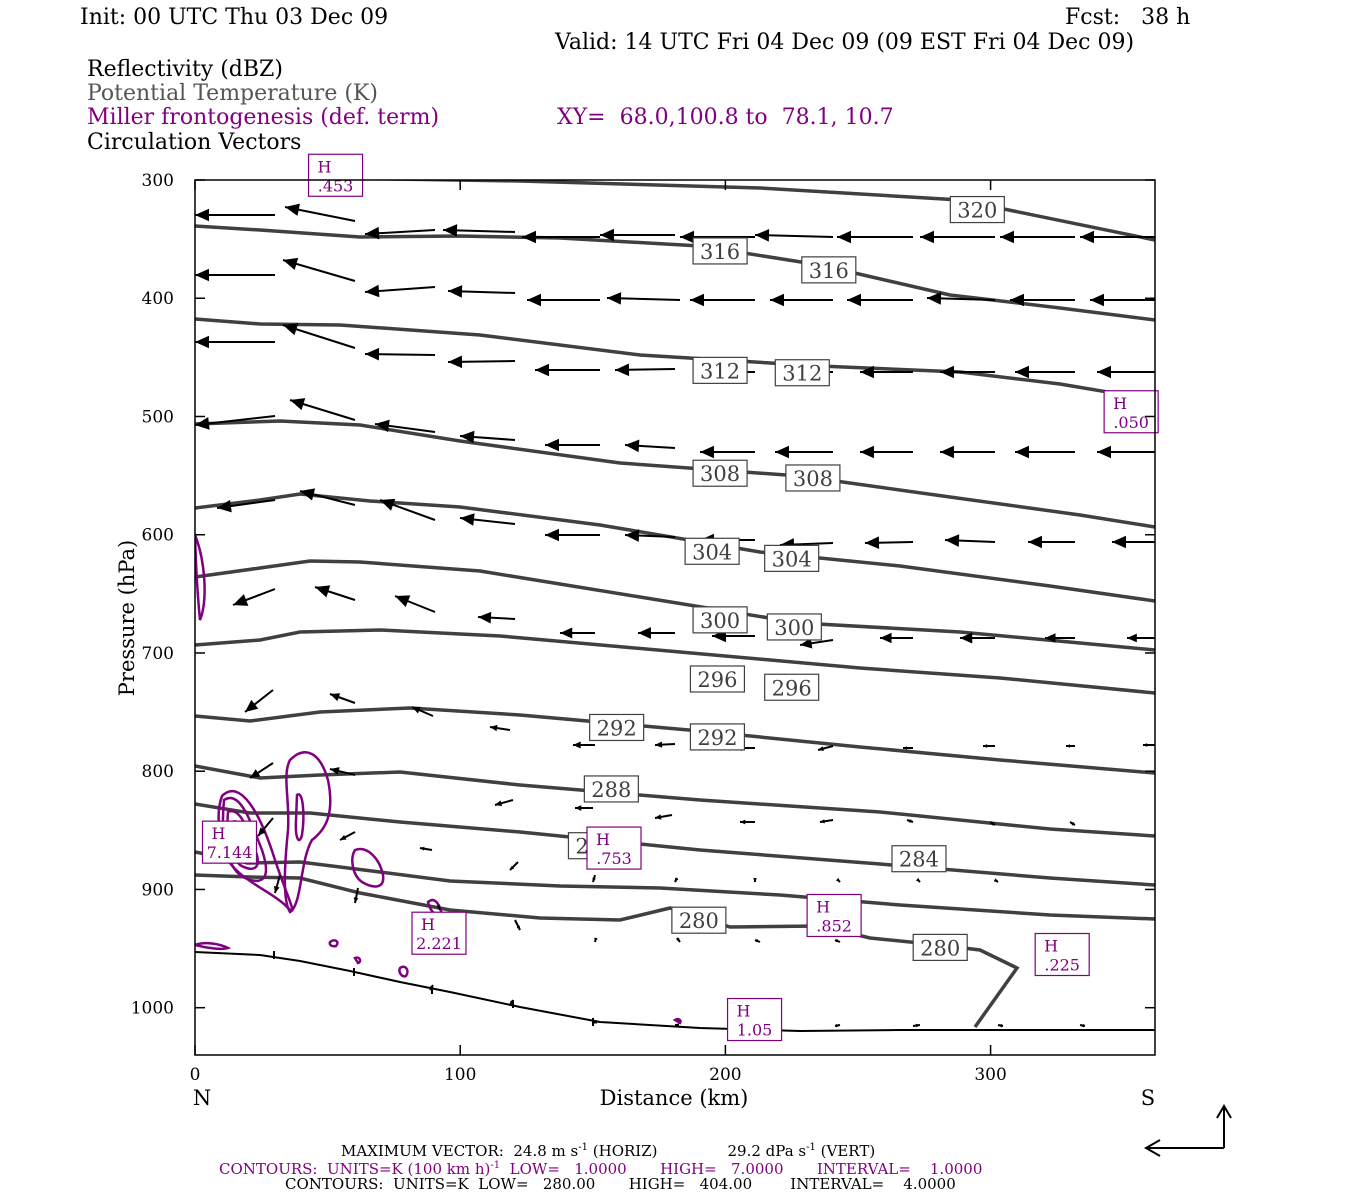 The image size is (1350, 1200). What do you see at coordinates (335, 175) in the screenshot?
I see `miller-max-label: H.453` at bounding box center [335, 175].